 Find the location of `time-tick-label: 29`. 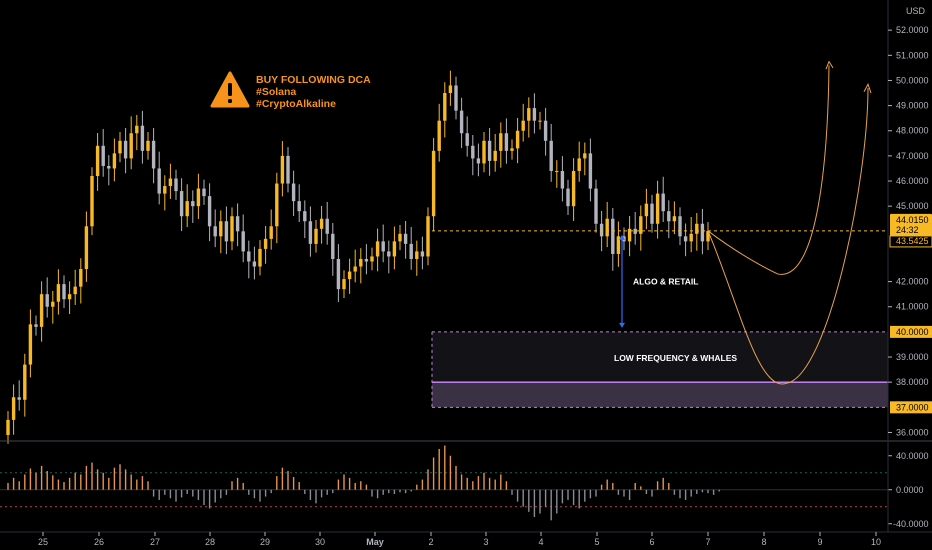

time-tick-label: 29 is located at coordinates (265, 542).